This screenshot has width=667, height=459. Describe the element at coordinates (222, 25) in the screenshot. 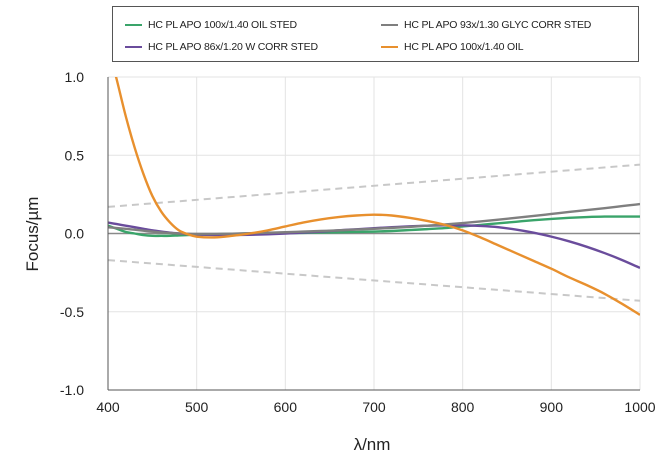

I see `legend-label: HC PL APO 100x/1.40 OIL STED` at that location.